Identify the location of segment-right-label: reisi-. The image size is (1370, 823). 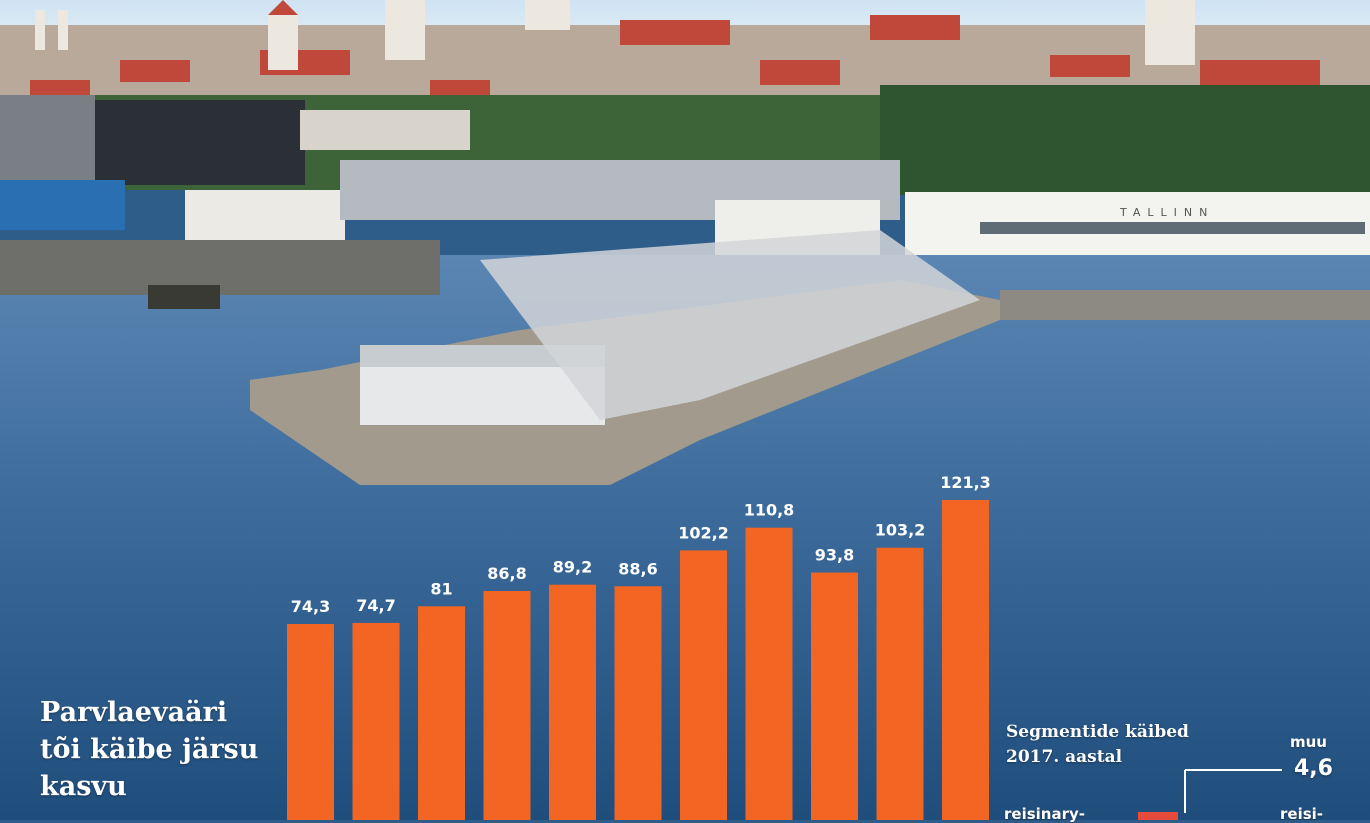
(1302, 814).